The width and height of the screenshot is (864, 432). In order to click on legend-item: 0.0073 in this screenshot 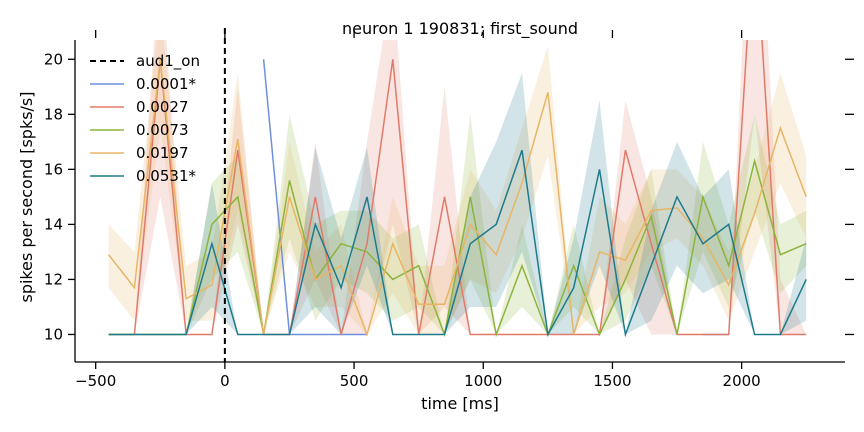, I will do `click(139, 130)`.